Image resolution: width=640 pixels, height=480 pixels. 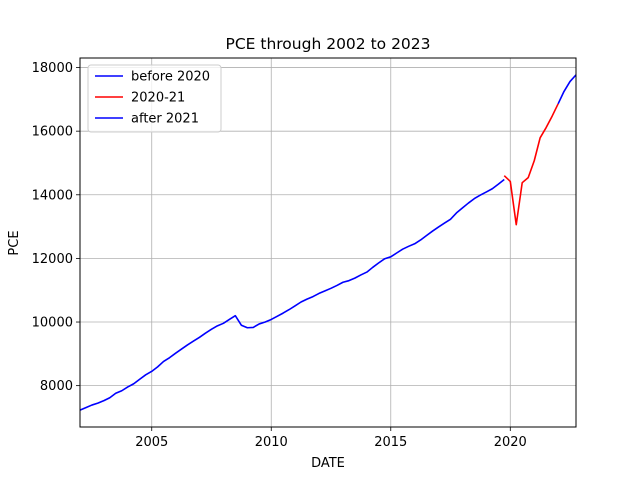 I want to click on y-tick-label: 12000, so click(x=52, y=259).